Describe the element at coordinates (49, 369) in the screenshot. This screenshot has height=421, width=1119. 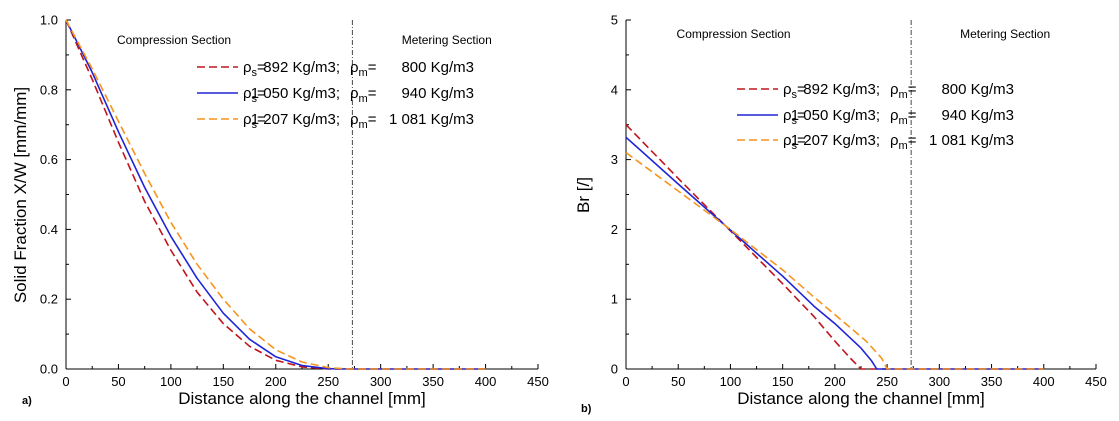
I see `y-tick-label: 0.0` at that location.